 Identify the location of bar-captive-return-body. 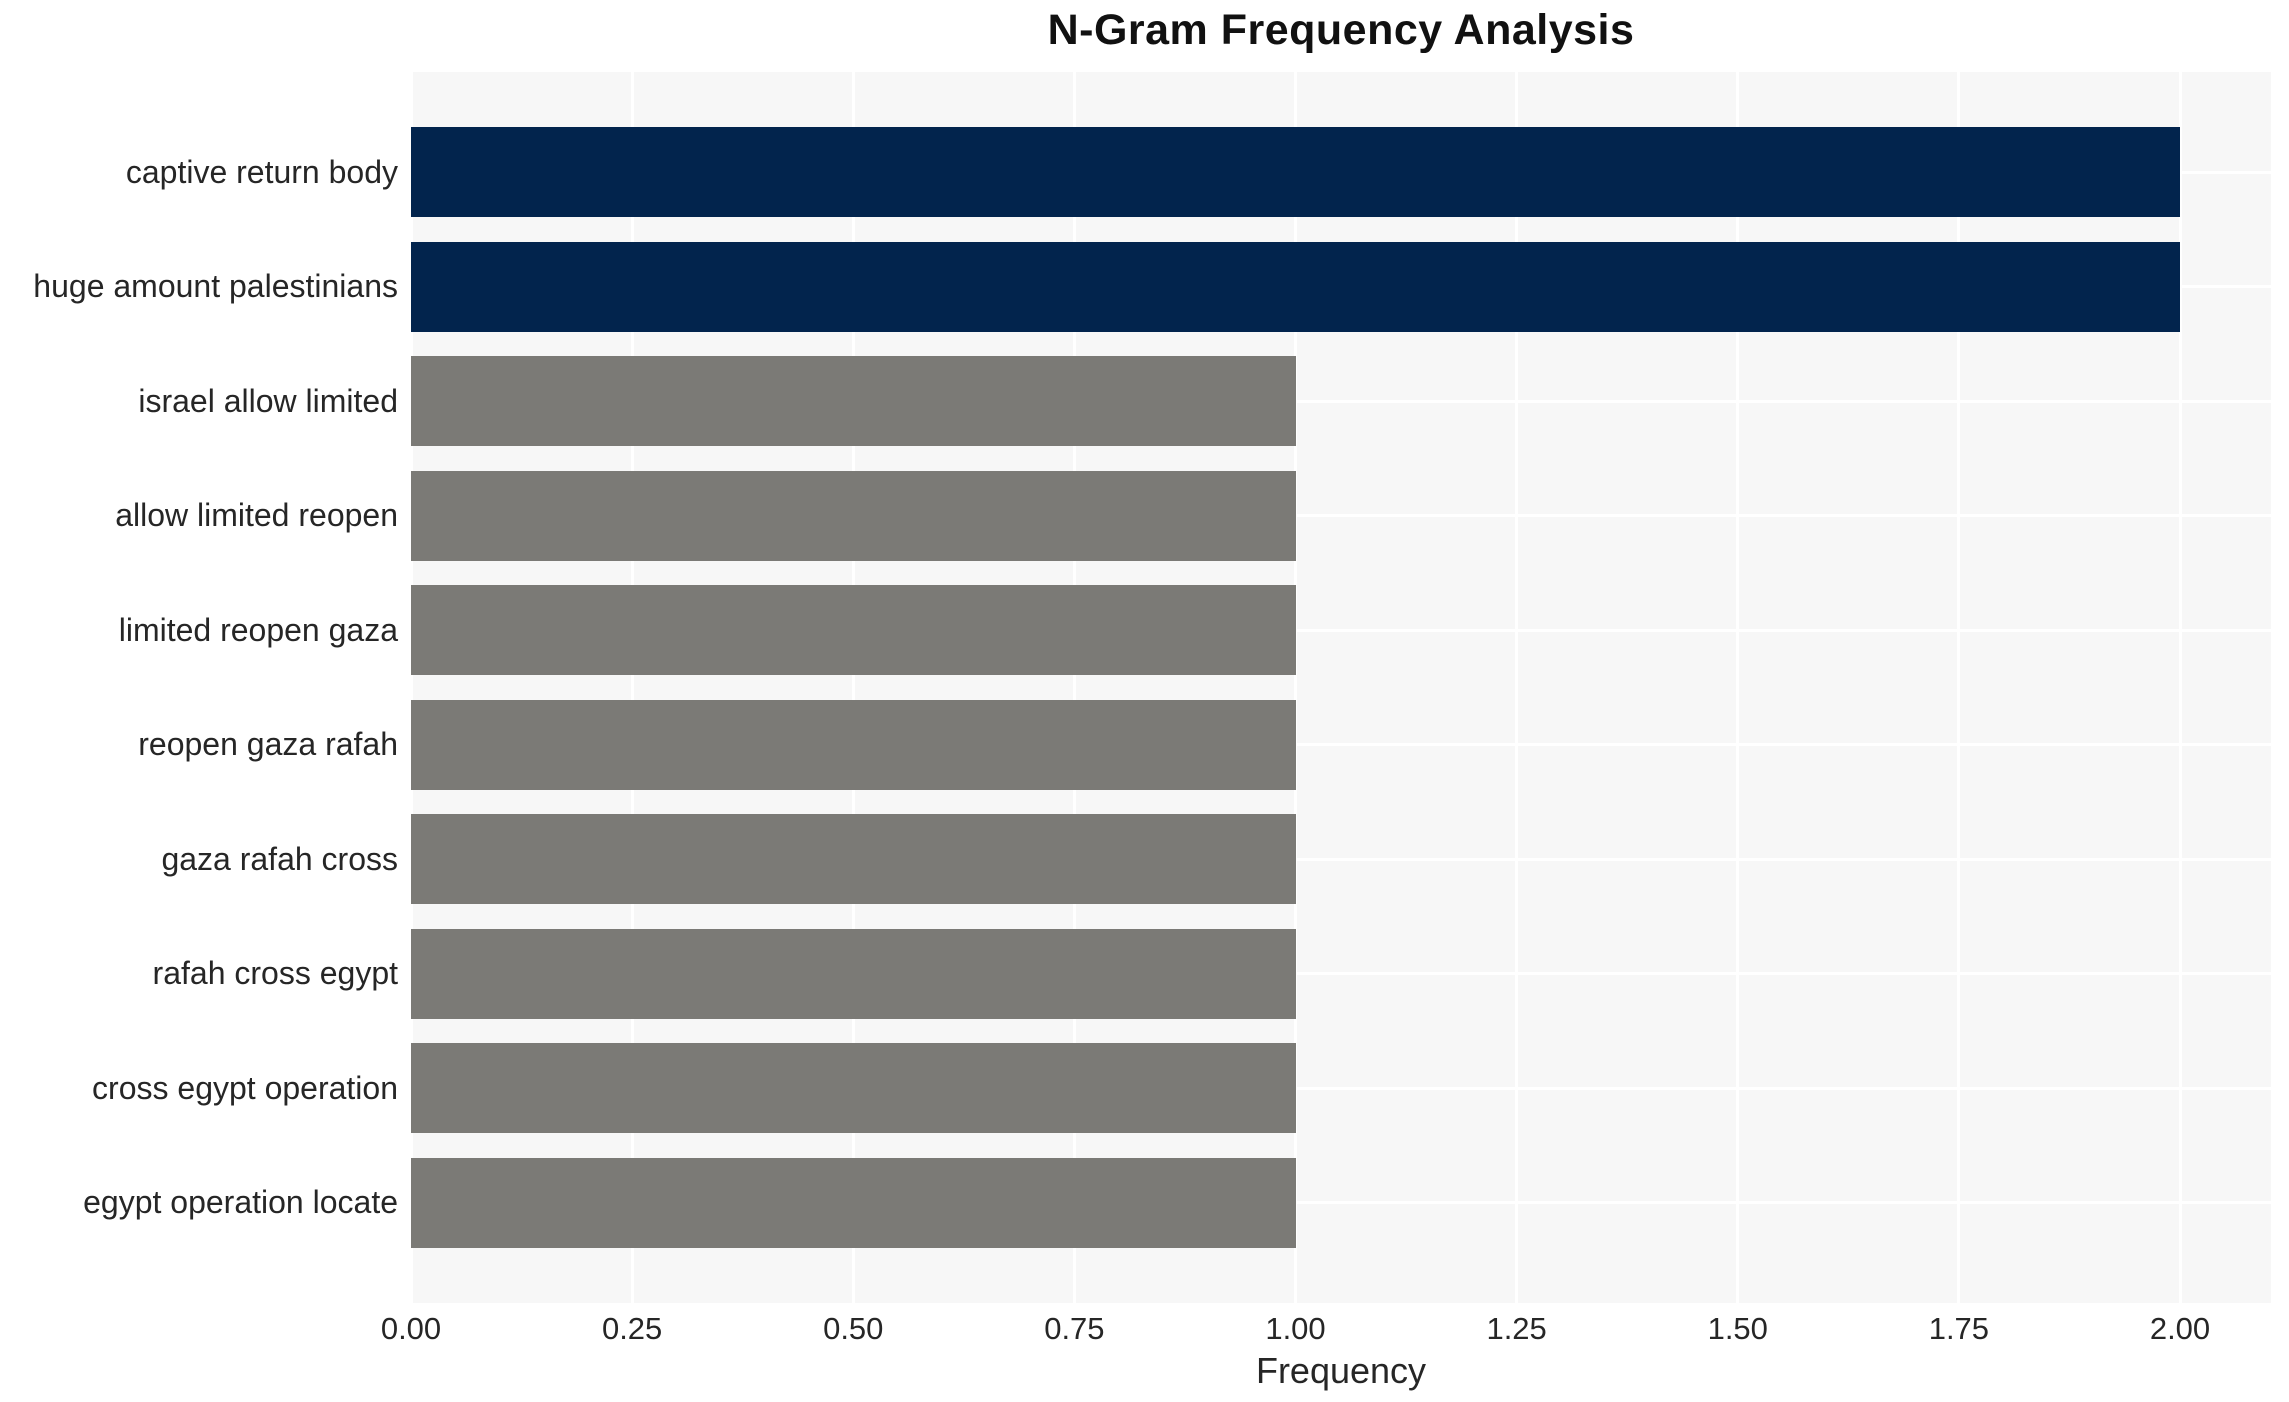
(1295, 172).